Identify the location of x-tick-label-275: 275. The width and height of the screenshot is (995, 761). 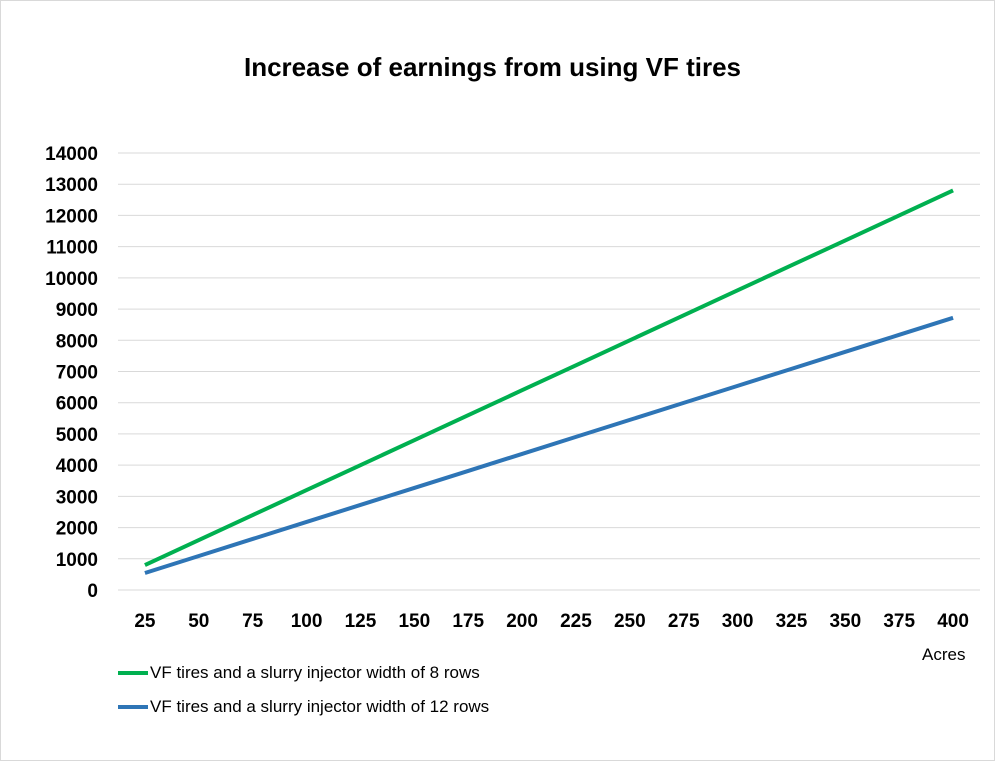
(684, 621).